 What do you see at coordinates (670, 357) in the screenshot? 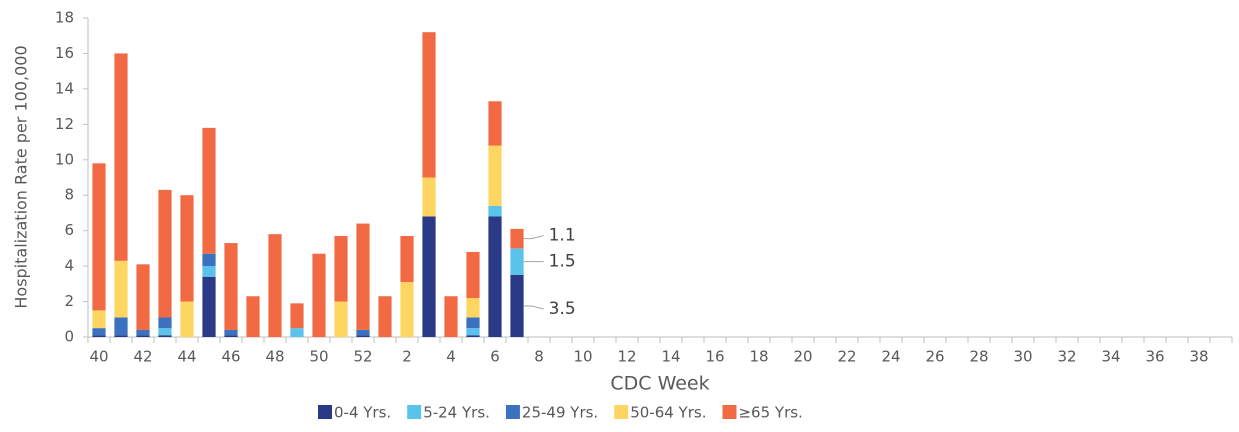
I see `x-tick-label: 14` at bounding box center [670, 357].